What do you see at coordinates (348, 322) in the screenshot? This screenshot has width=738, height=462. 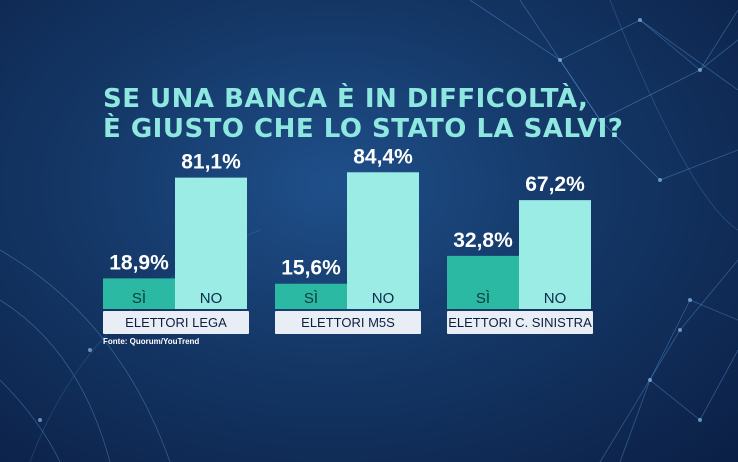 I see `category-label-elettori-m5s: ELETTORI M5S` at bounding box center [348, 322].